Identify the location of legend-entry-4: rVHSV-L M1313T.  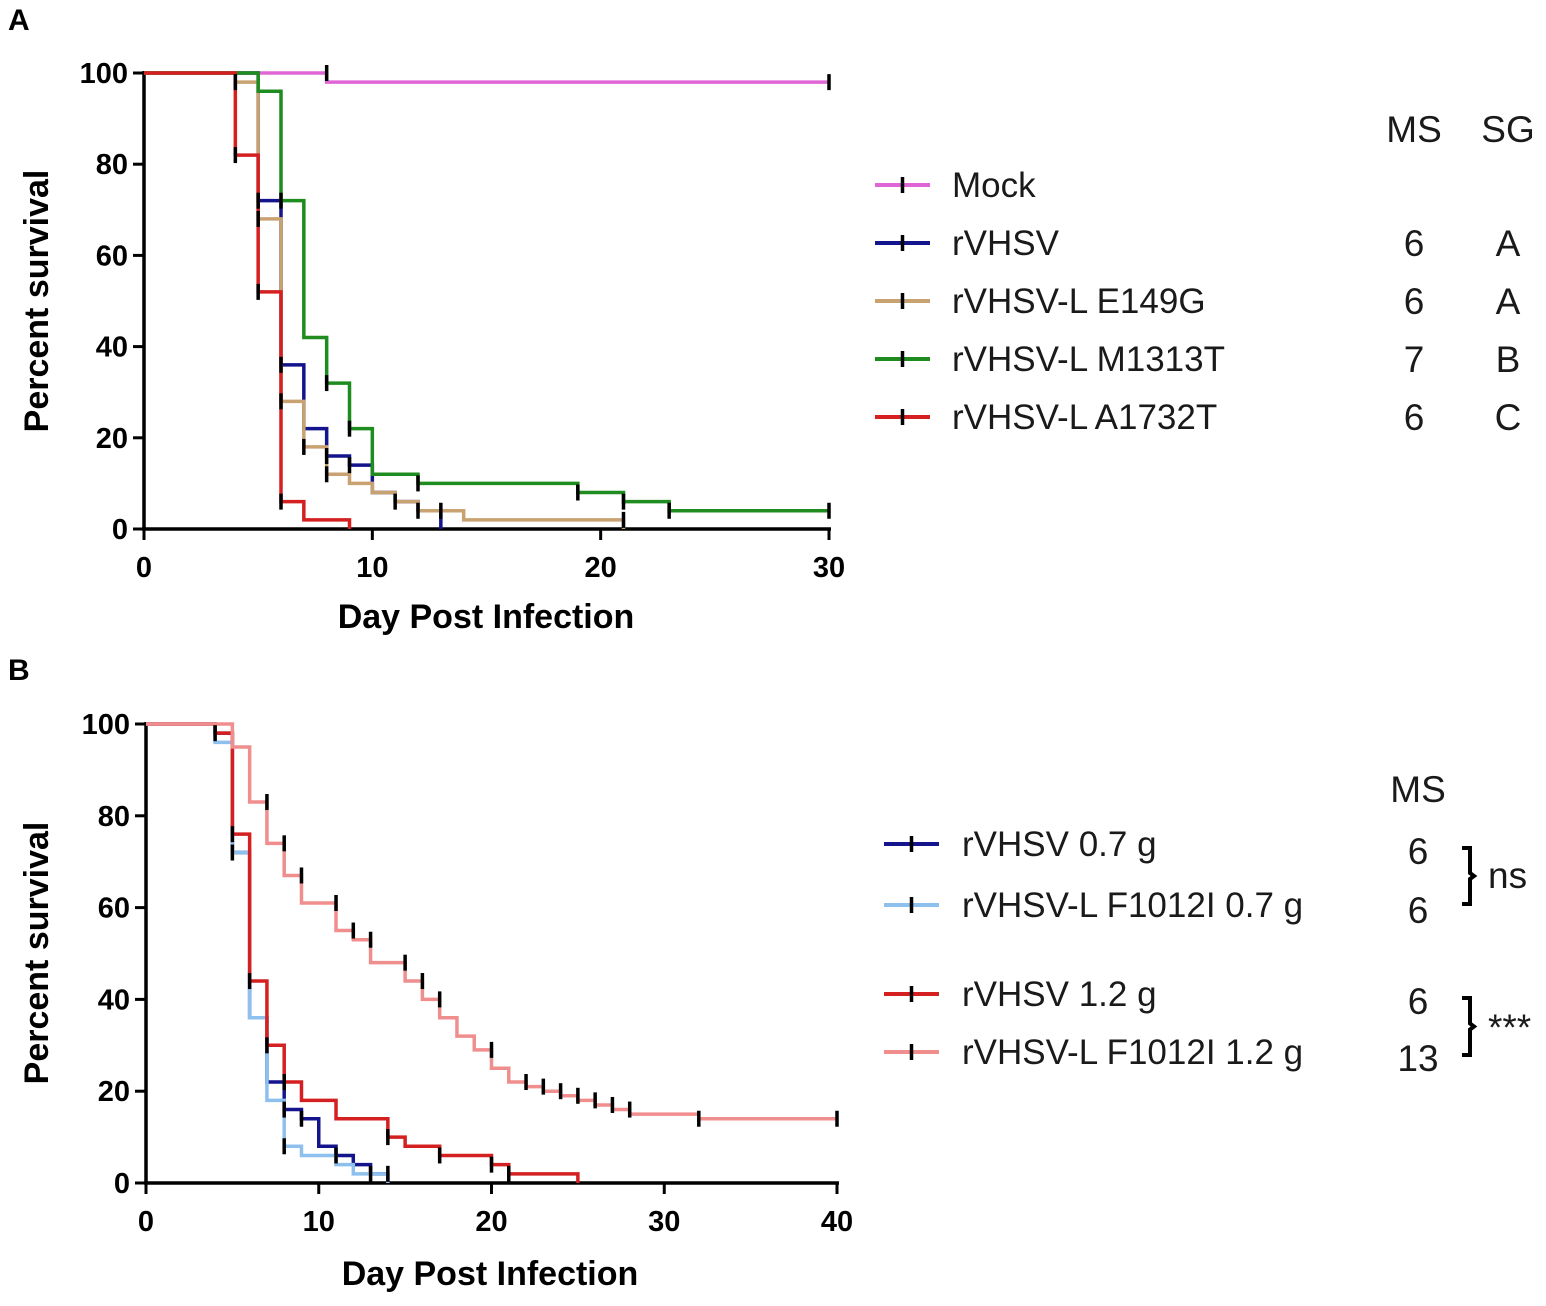
(1050, 359).